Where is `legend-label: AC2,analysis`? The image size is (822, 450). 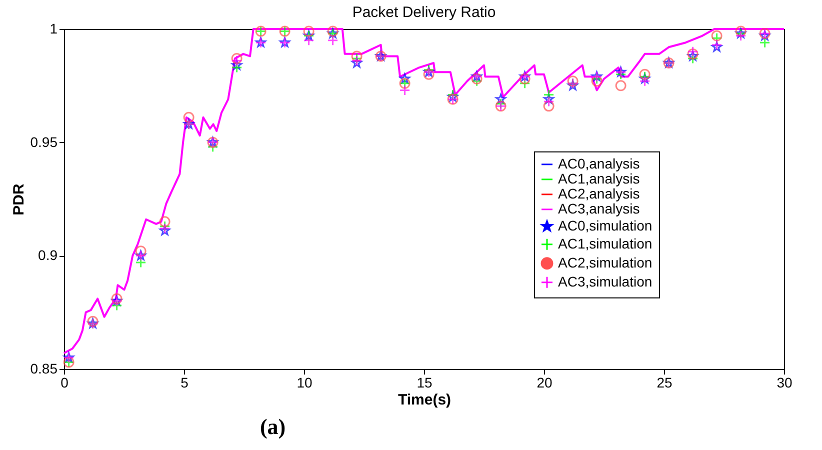
legend-label: AC2,analysis is located at coordinates (599, 193).